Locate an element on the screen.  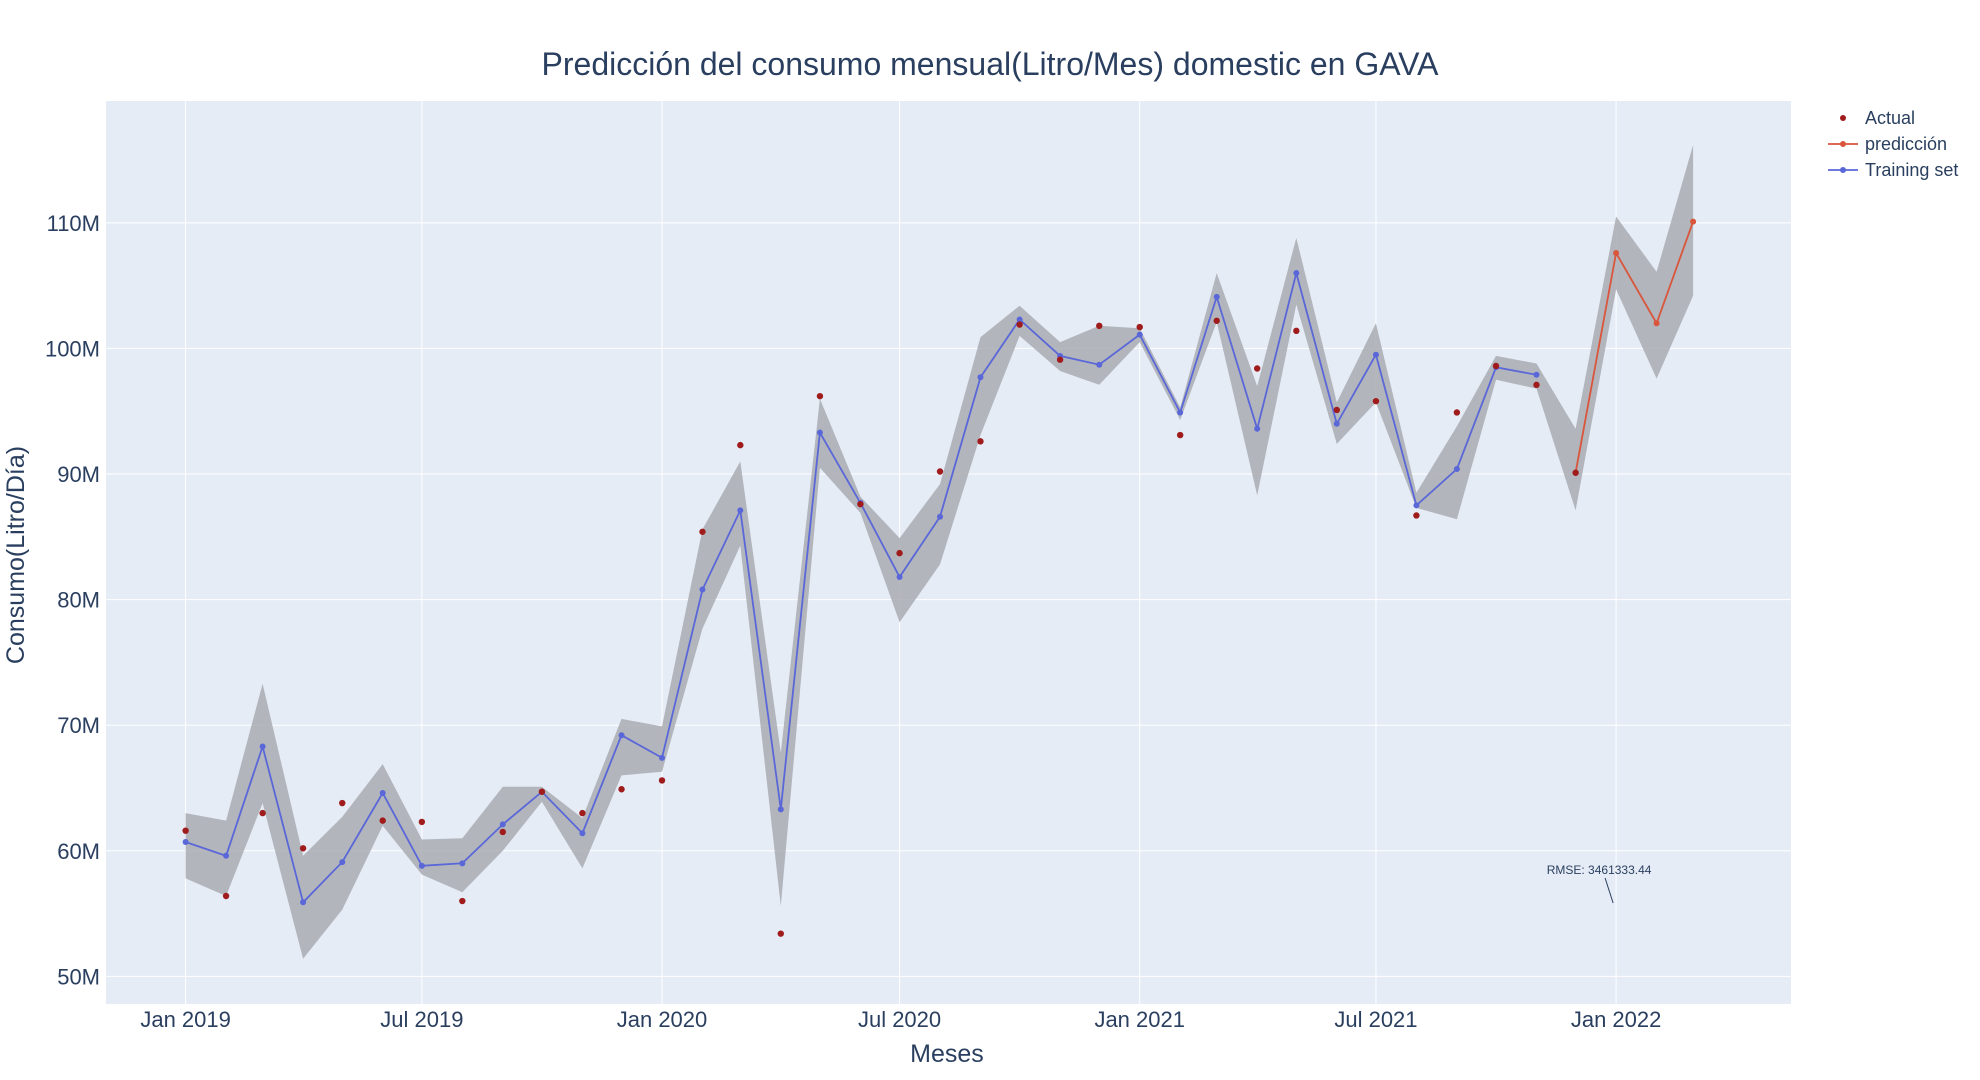
legend-item-actual: Actual is located at coordinates (1877, 118).